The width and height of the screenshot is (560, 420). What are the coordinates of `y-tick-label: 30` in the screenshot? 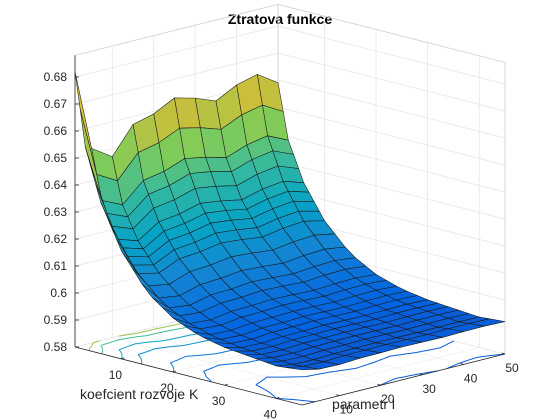 It's located at (429, 389).